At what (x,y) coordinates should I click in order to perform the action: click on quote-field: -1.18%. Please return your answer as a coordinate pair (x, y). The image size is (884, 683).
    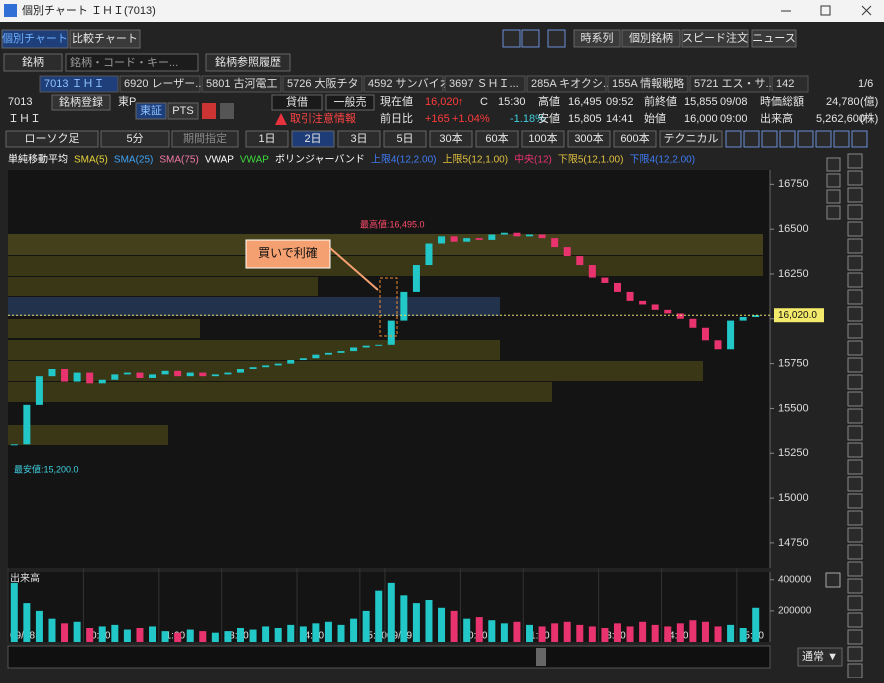
    Looking at the image, I should click on (527, 119).